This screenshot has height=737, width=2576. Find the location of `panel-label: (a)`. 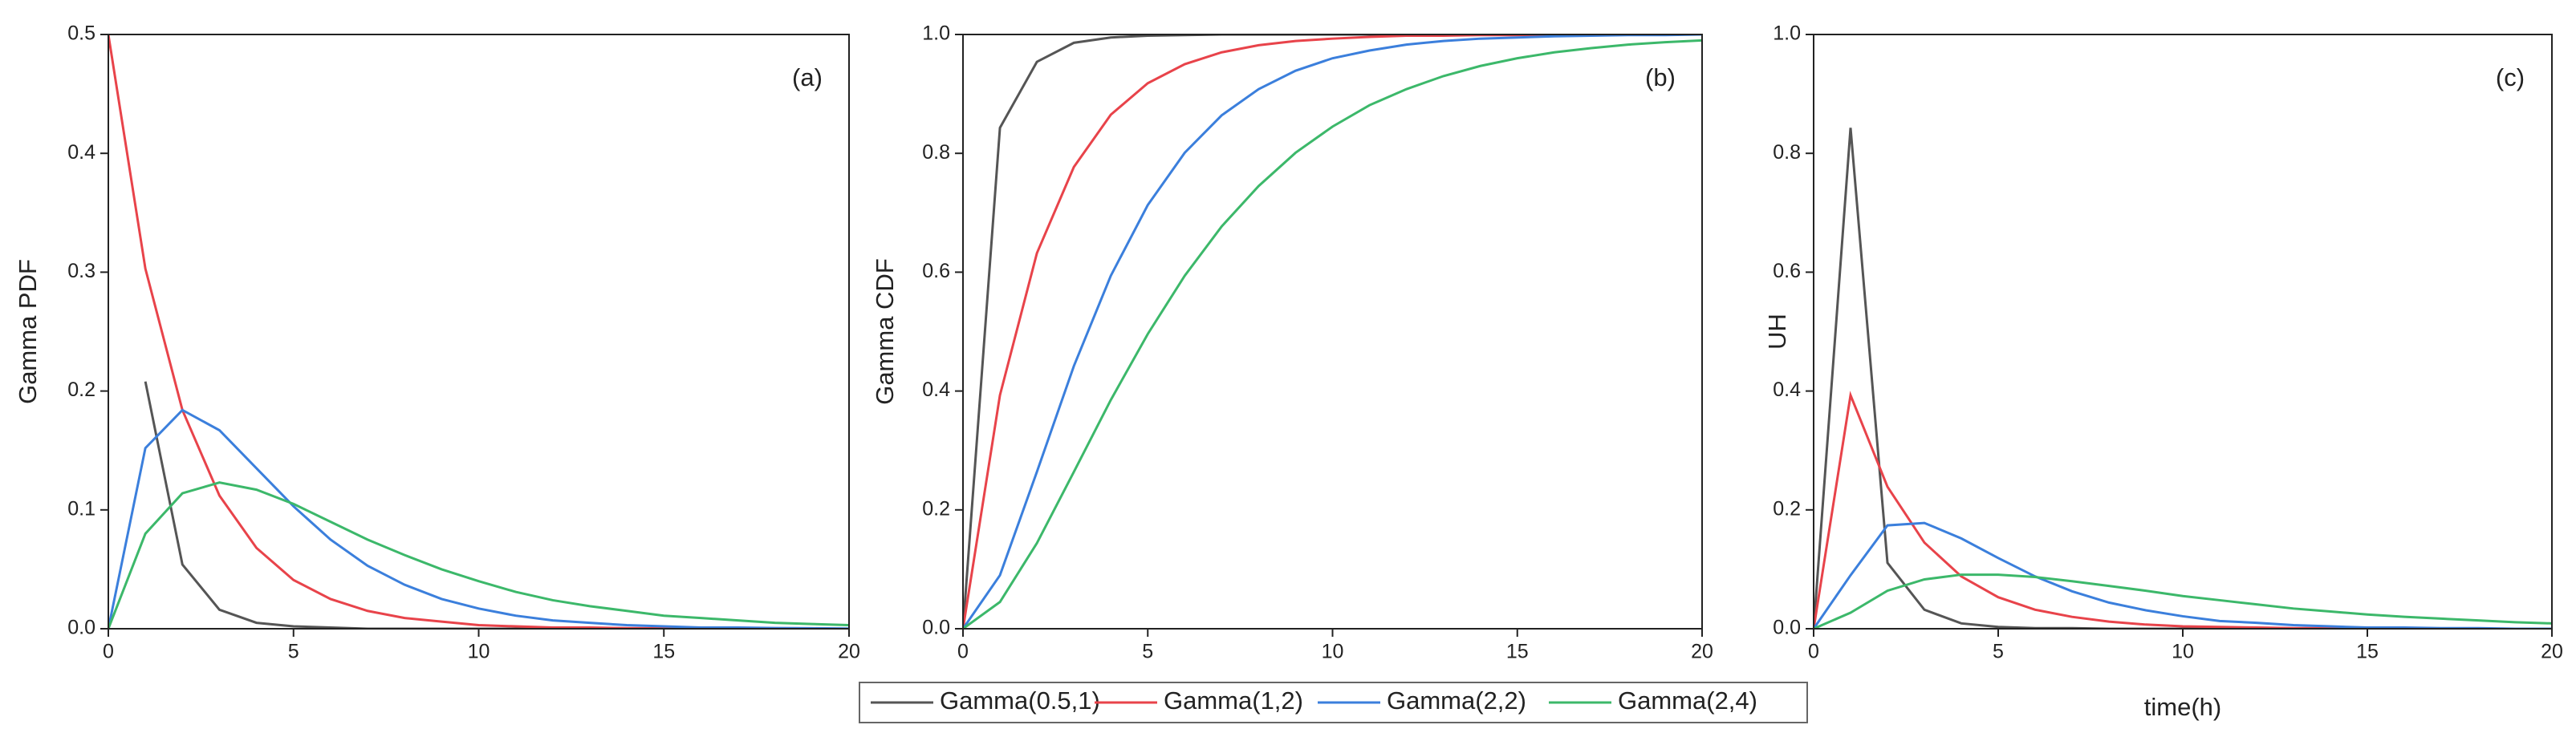

panel-label: (a) is located at coordinates (808, 77).